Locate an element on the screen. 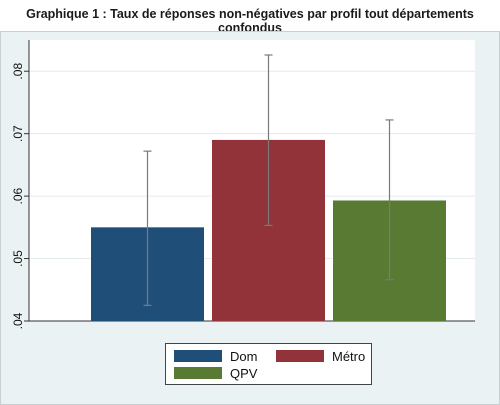 The width and height of the screenshot is (500, 405). legend-label-dom: Dom is located at coordinates (244, 356).